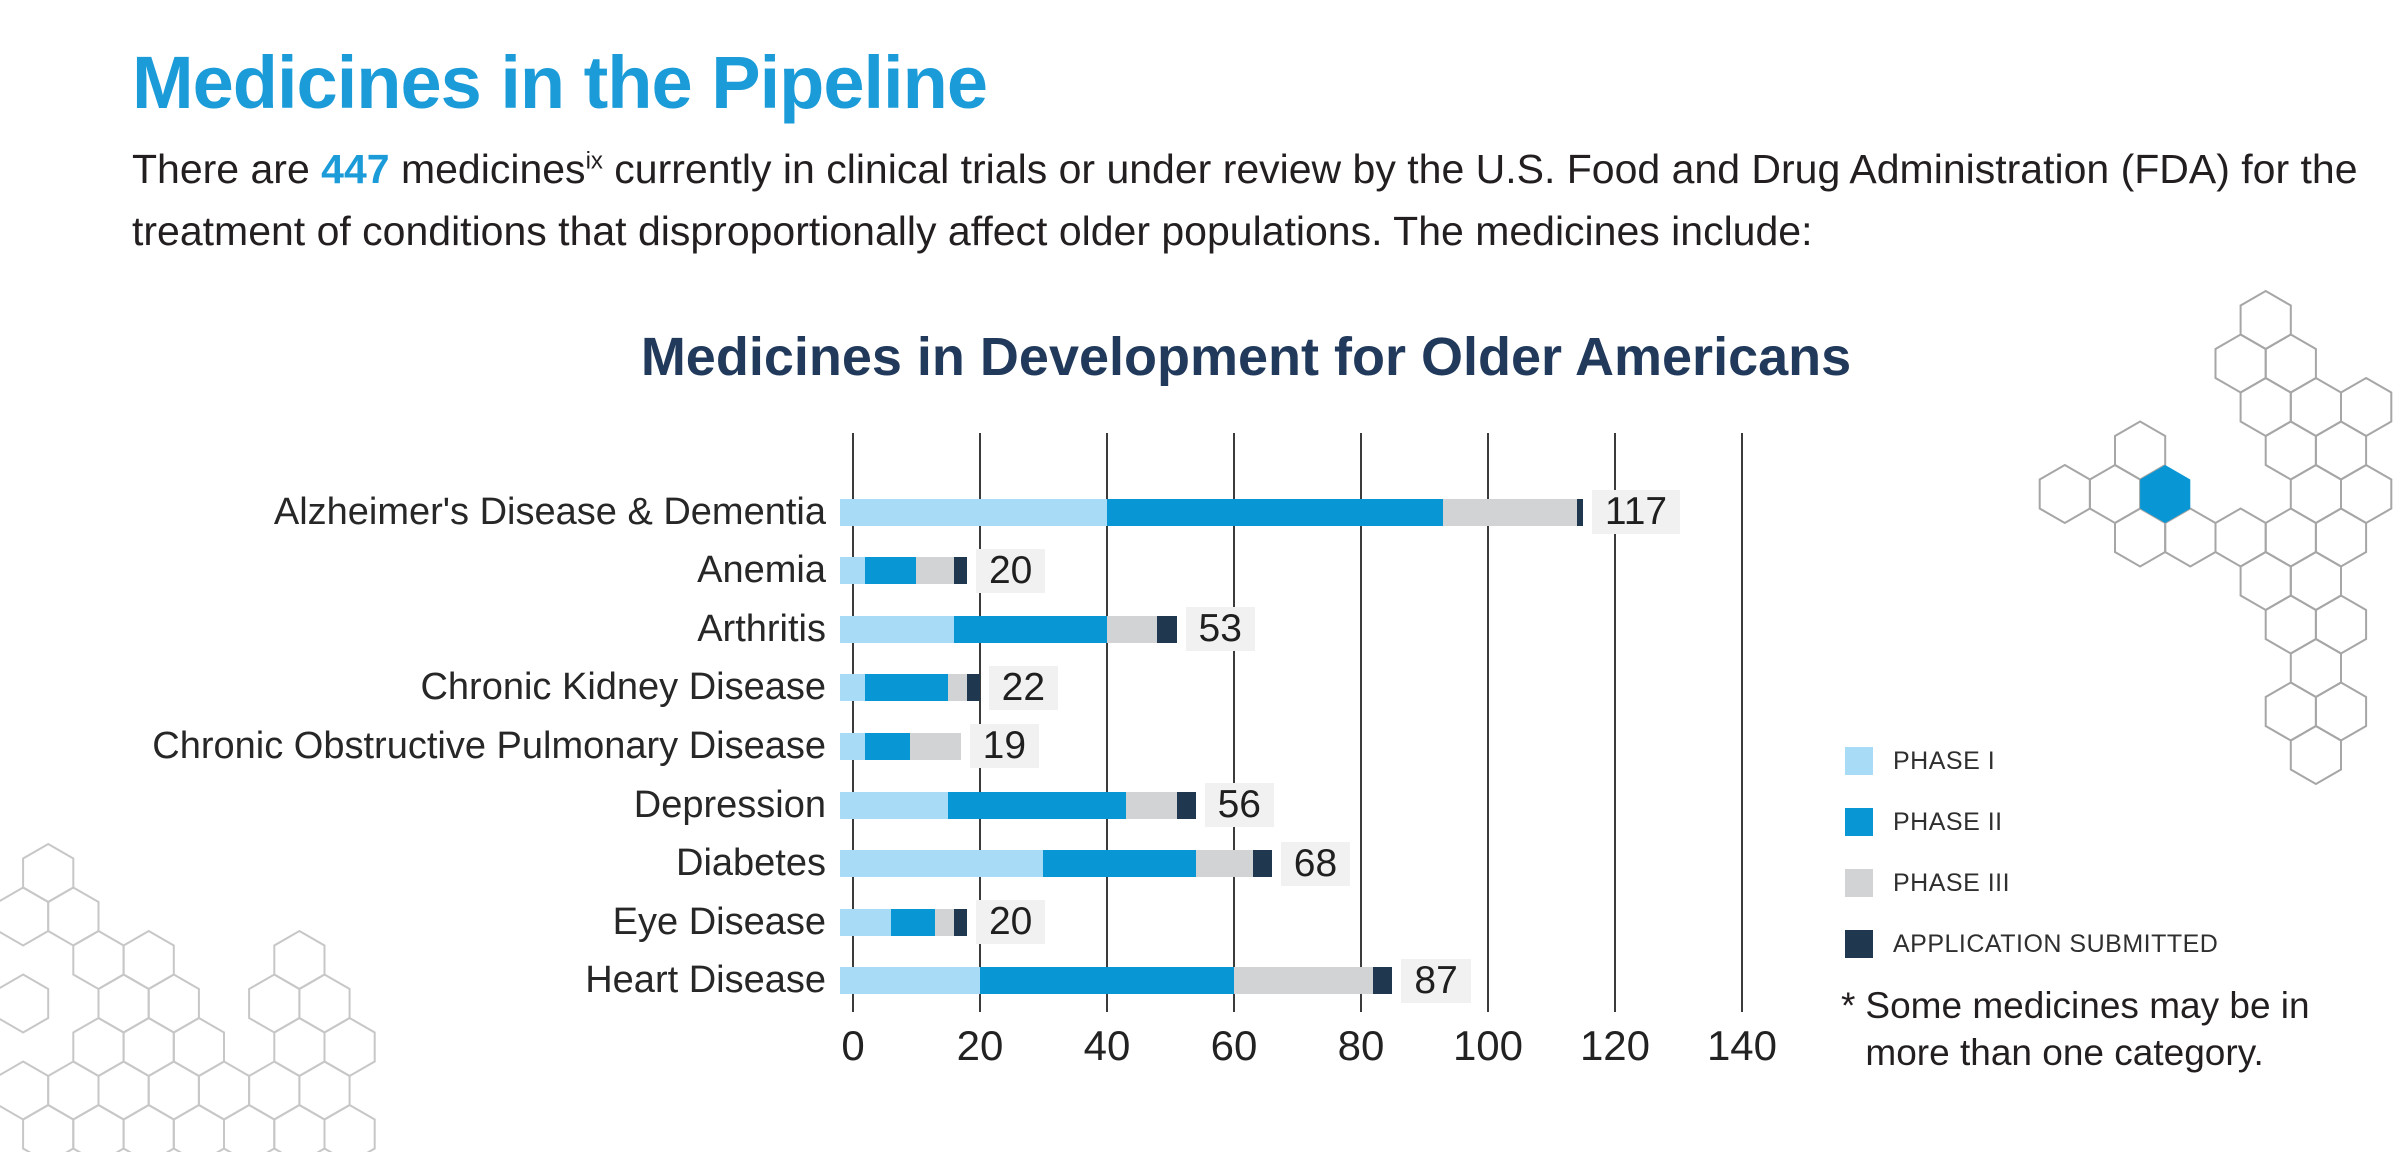 Image resolution: width=2400 pixels, height=1152 pixels. Describe the element at coordinates (1023, 687) in the screenshot. I see `total-value-label: 22` at that location.